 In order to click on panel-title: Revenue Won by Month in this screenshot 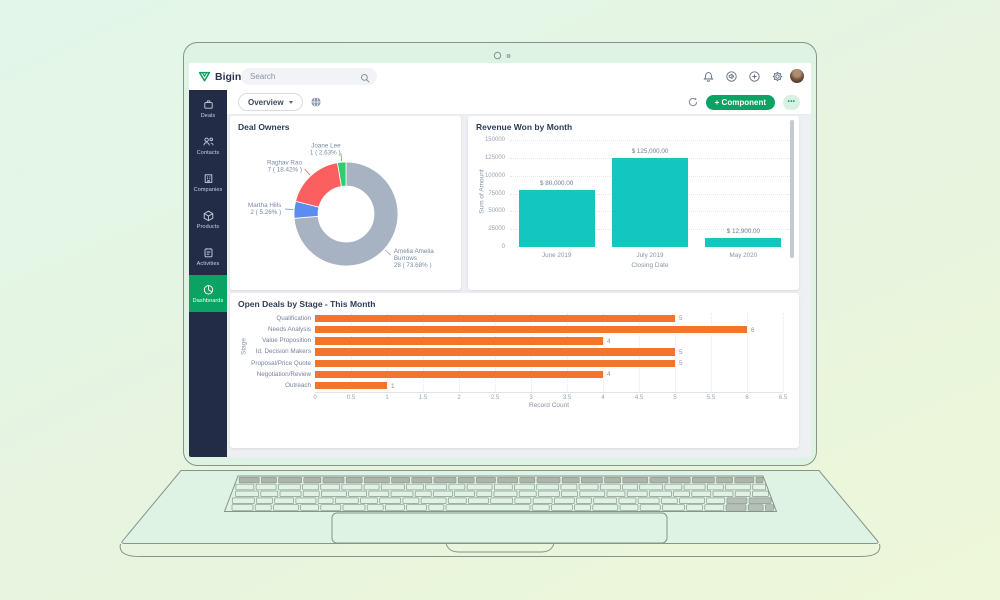, I will do `click(524, 127)`.